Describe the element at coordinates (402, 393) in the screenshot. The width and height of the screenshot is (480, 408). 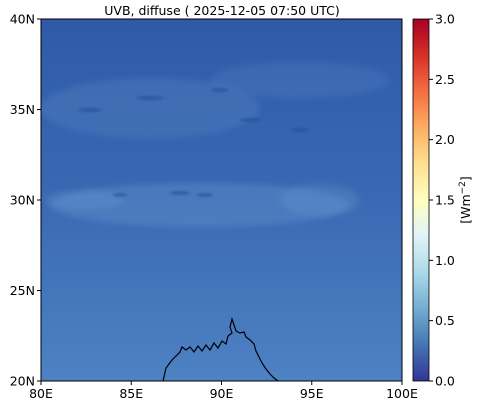
I see `x-tick-label: 100E` at that location.